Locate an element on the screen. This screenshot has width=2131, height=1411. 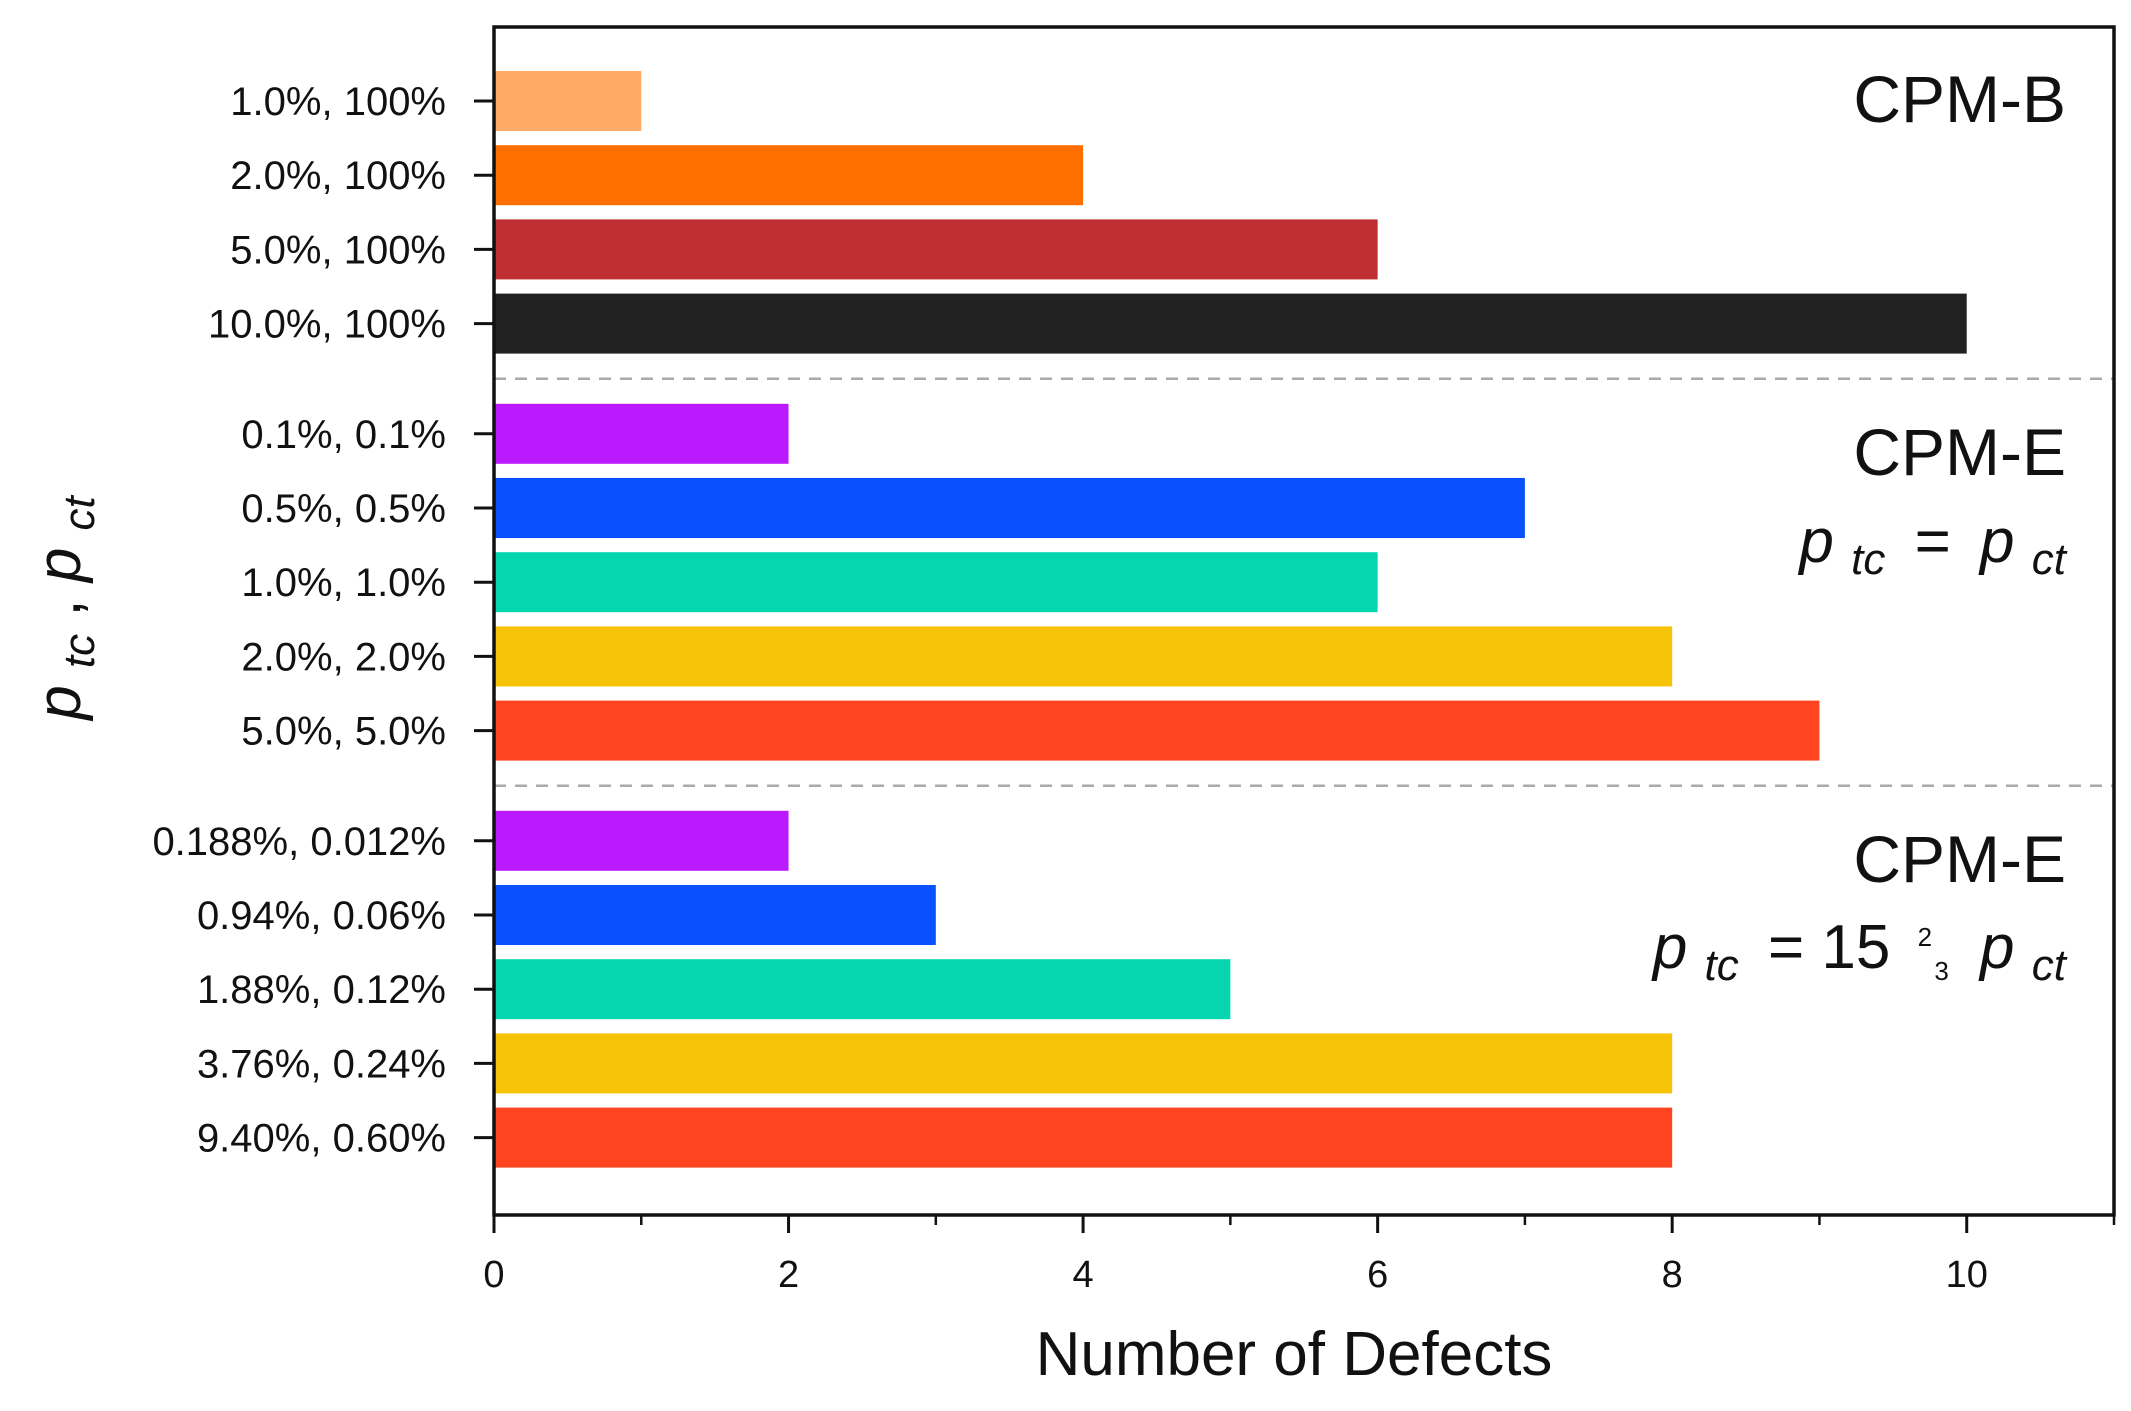
category-label: 5.0%, 5.0% is located at coordinates (343, 732).